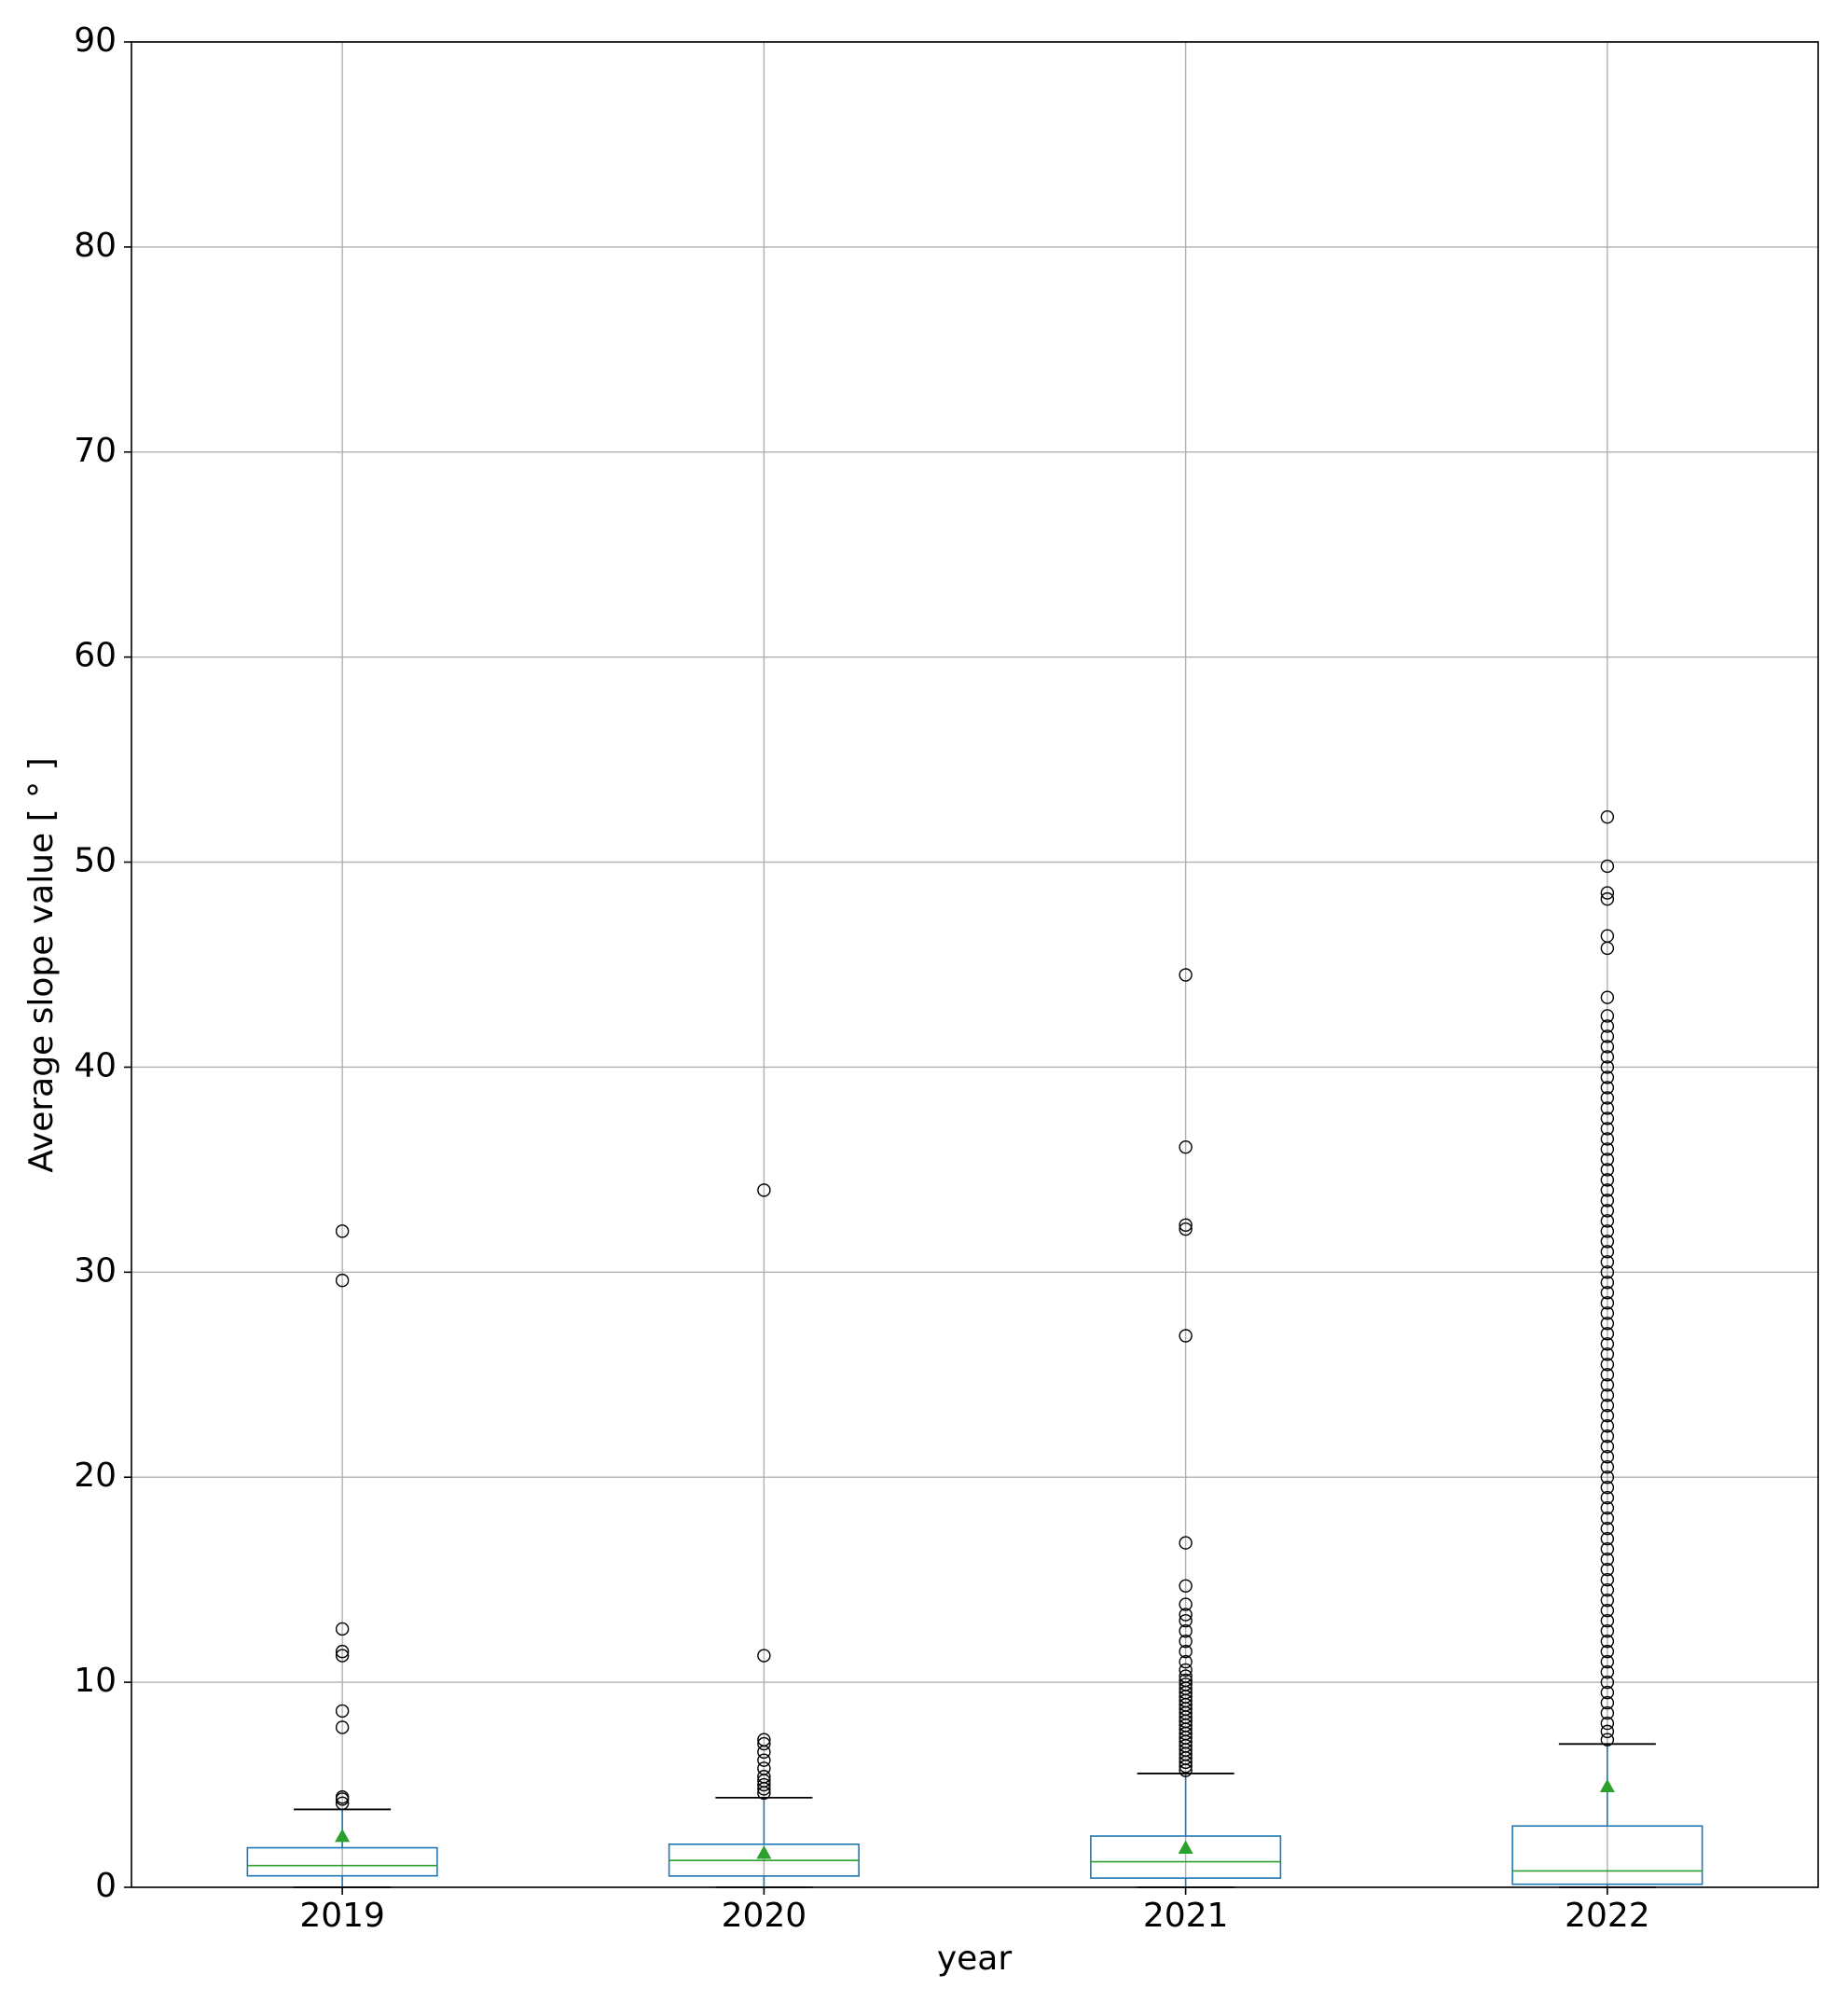 Image resolution: width=1848 pixels, height=2002 pixels. I want to click on x-axis-label: year, so click(975, 1959).